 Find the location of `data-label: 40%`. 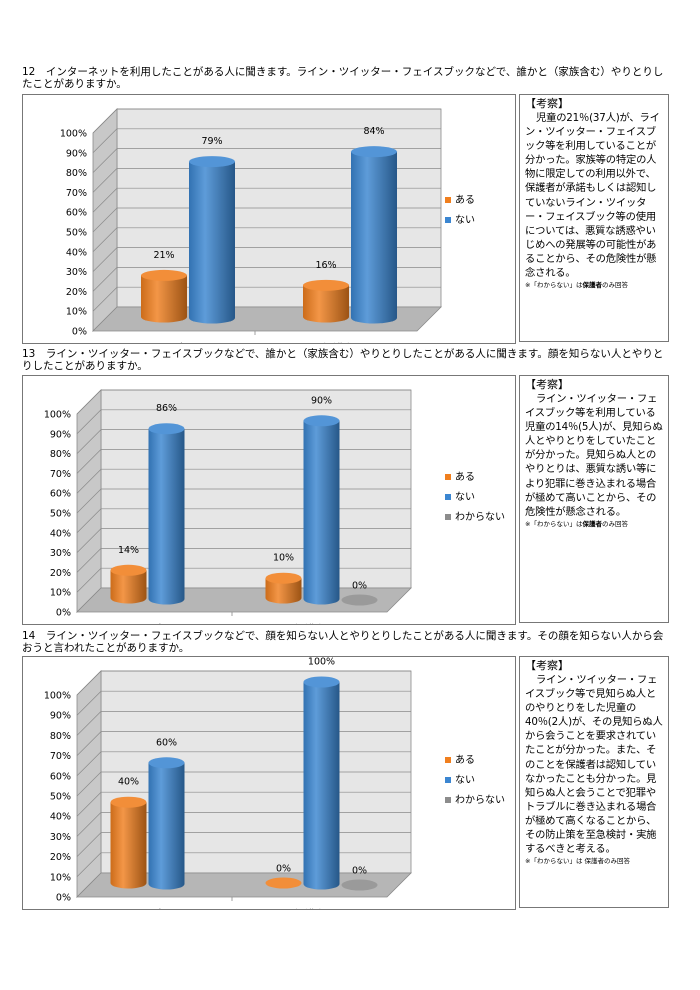

data-label: 40% is located at coordinates (128, 782).